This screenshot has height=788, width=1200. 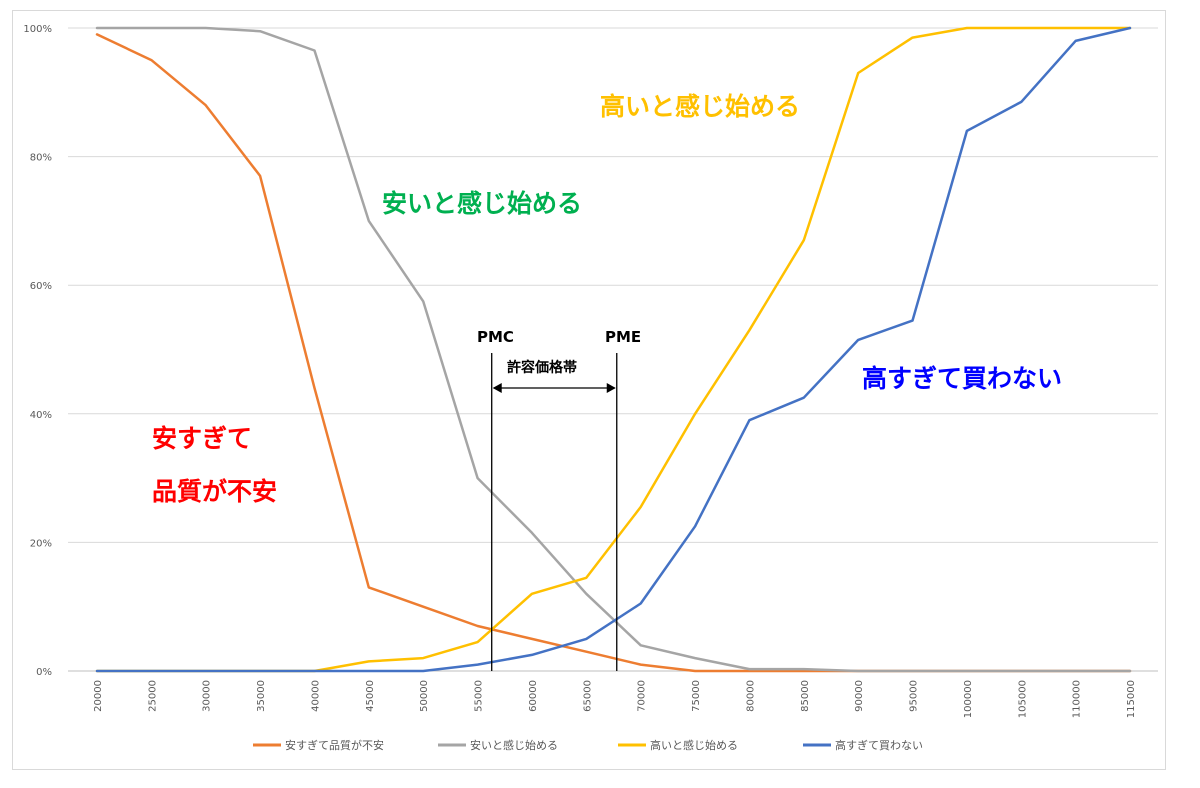 I want to click on x-tick-label: 95000, so click(x=914, y=696).